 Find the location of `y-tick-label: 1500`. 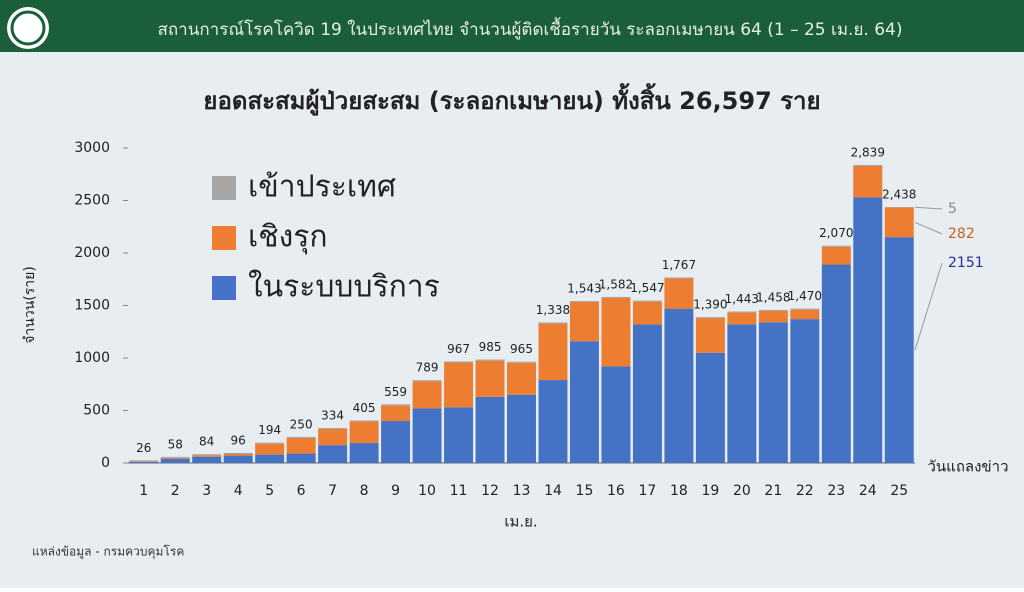

y-tick-label: 1500 is located at coordinates (92, 306).